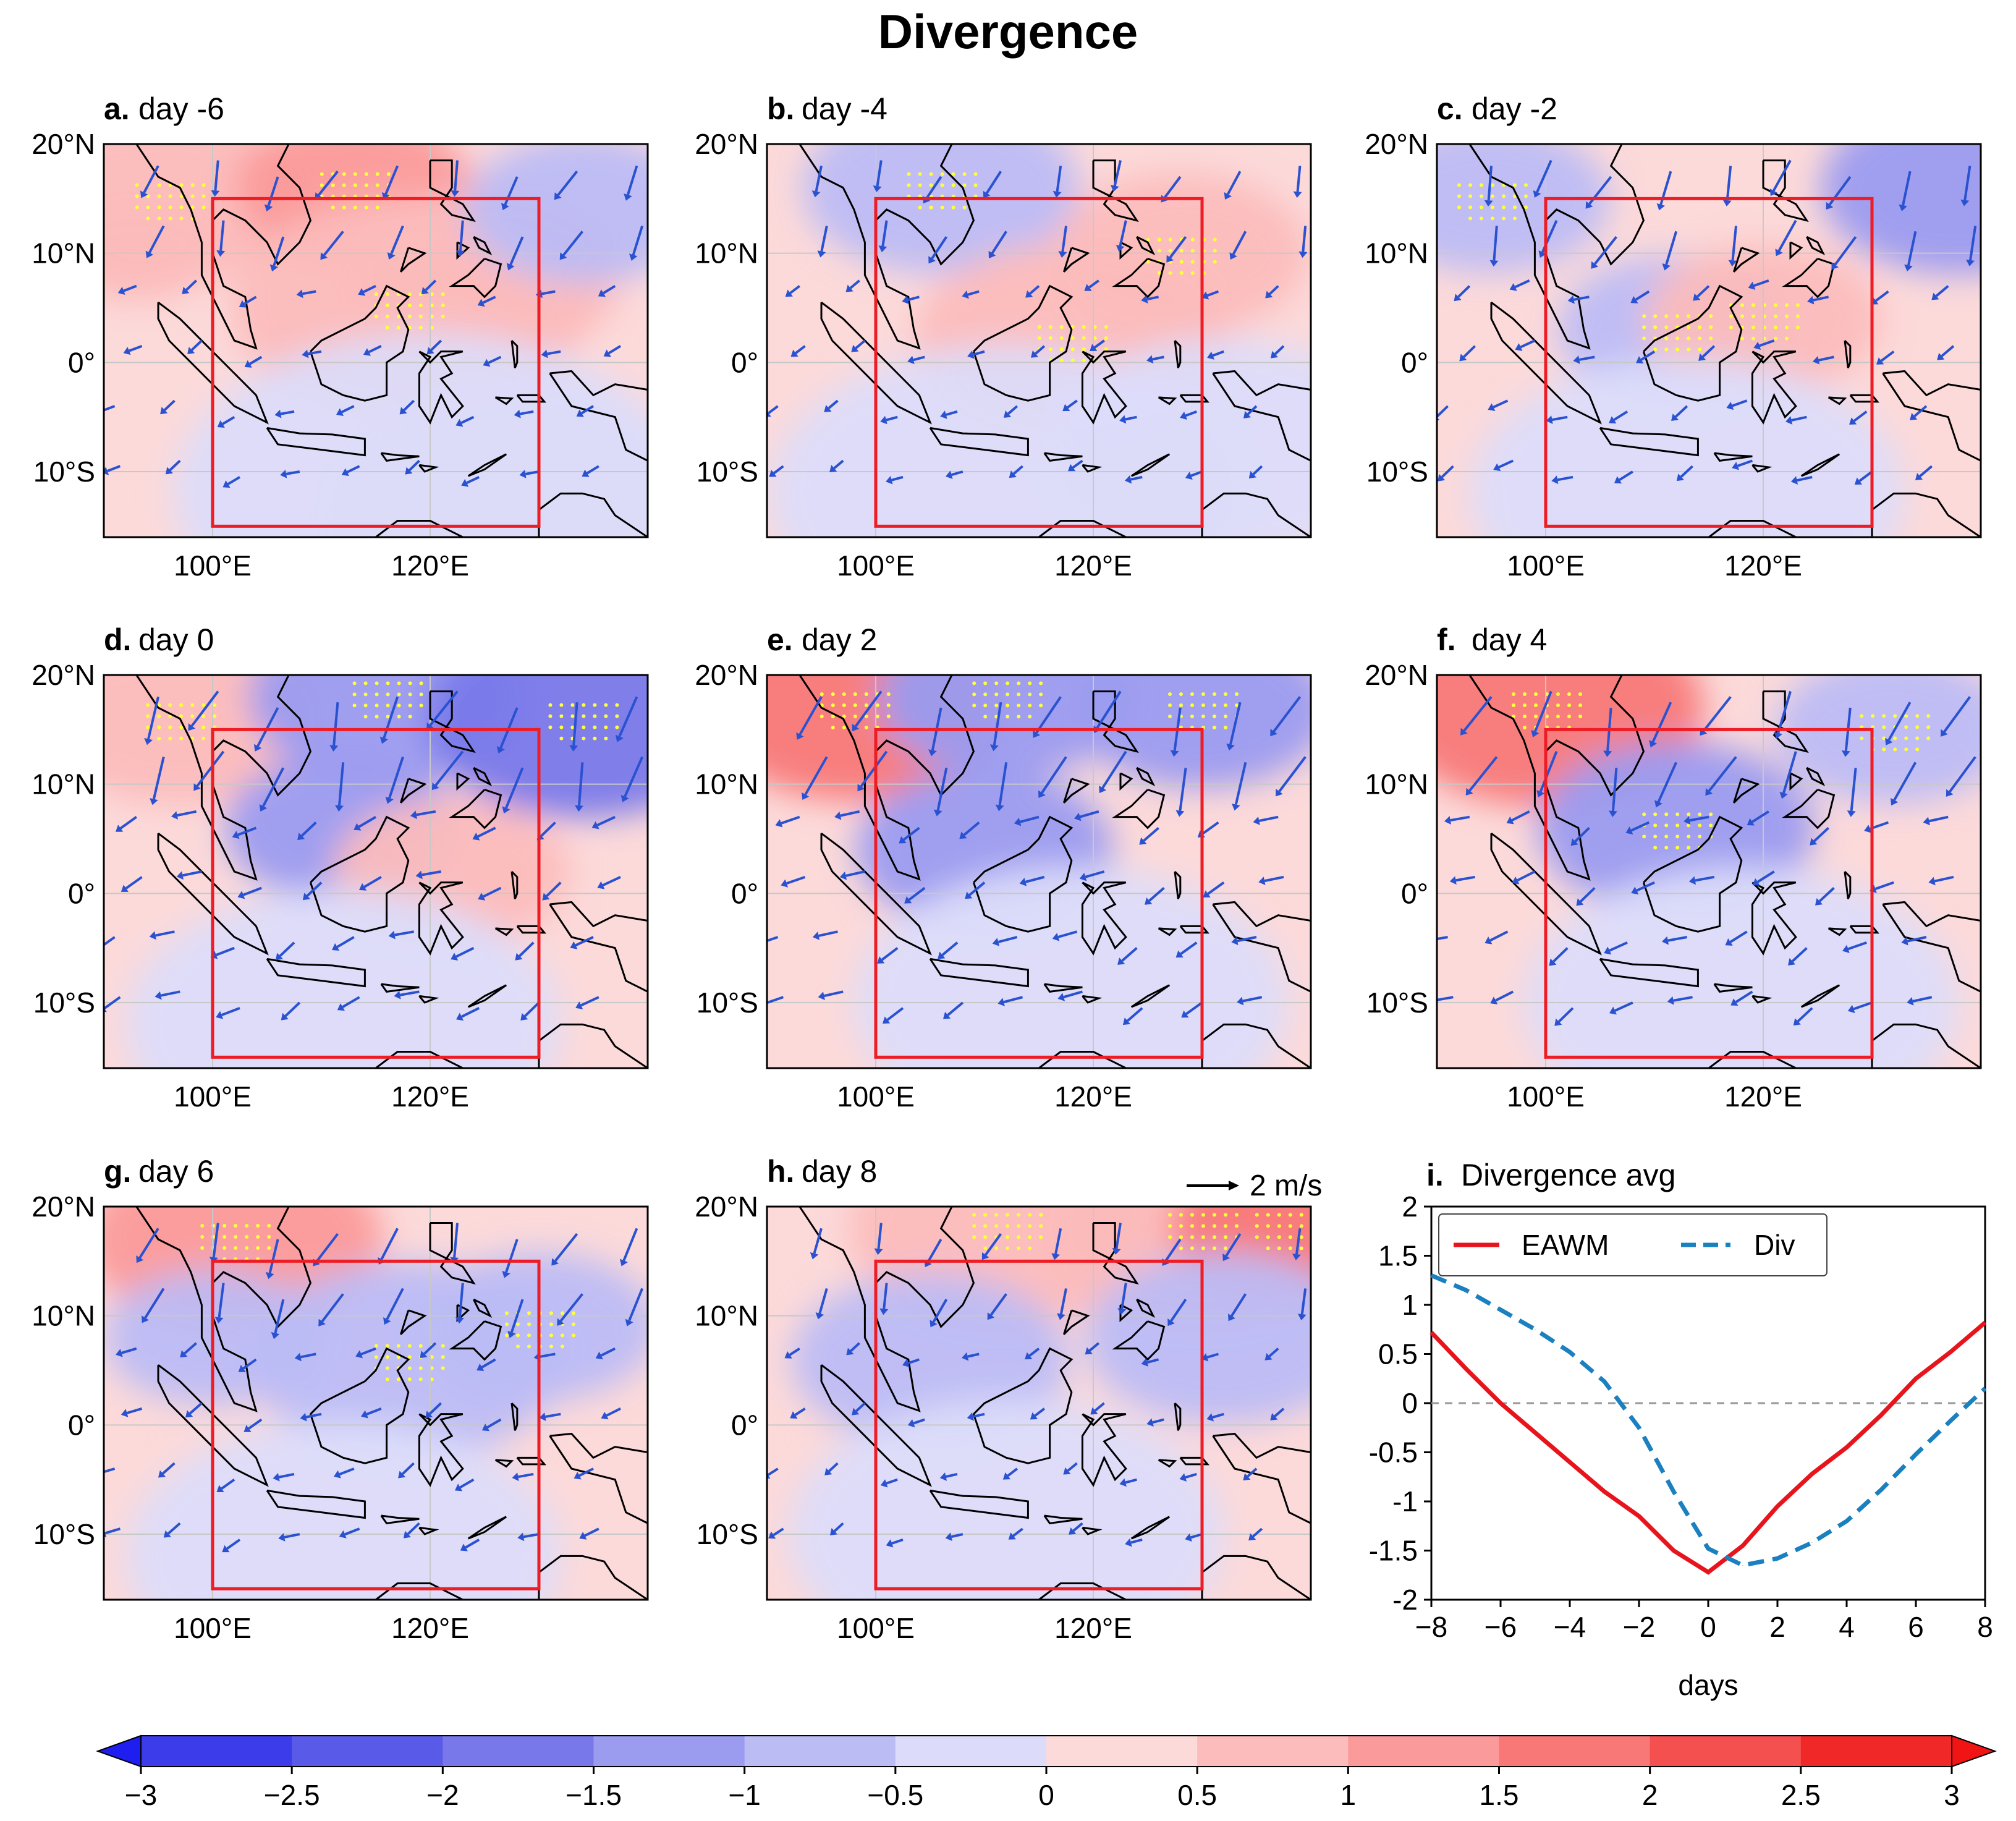 The width and height of the screenshot is (2016, 1821). What do you see at coordinates (1397, 675) in the screenshot?
I see `lat-tick-label: 20°N` at bounding box center [1397, 675].